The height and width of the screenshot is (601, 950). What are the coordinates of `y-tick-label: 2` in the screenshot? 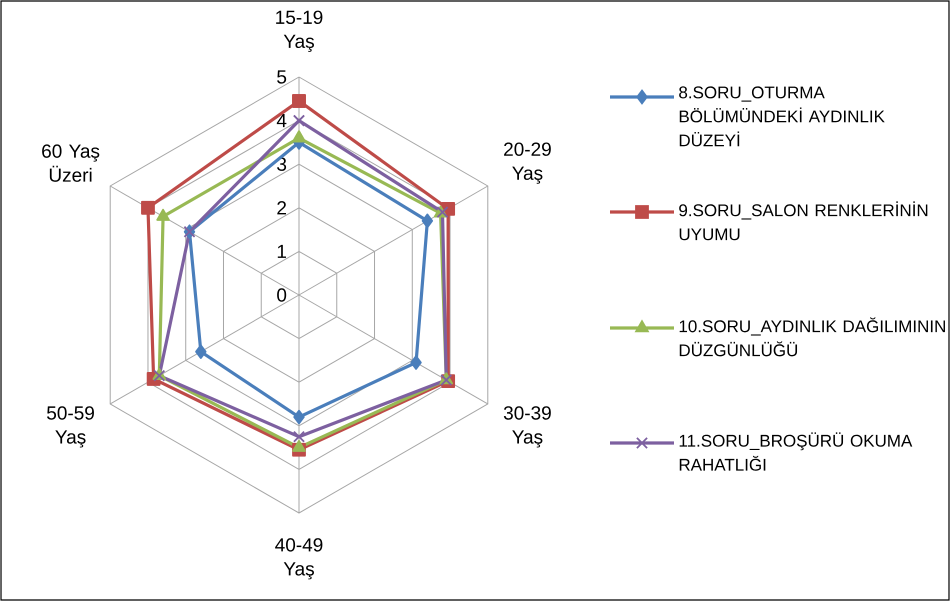 It's located at (281, 207).